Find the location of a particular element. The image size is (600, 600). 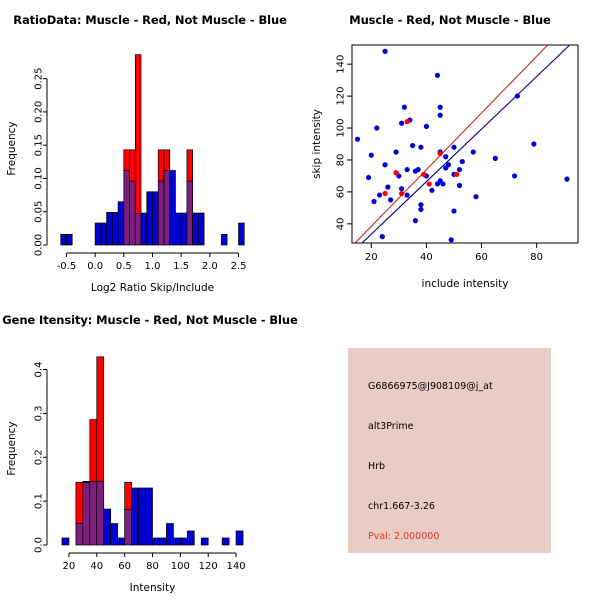

fit-line-muscle-fit is located at coordinates (451, 144).